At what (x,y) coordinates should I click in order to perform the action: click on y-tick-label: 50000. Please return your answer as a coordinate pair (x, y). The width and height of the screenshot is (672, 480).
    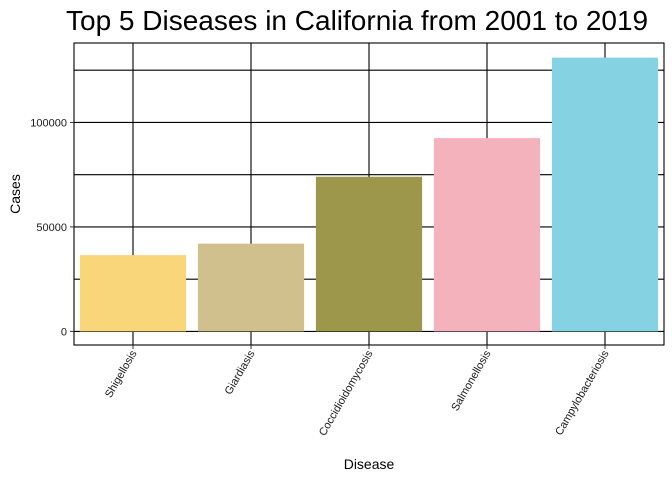
    Looking at the image, I should click on (51, 228).